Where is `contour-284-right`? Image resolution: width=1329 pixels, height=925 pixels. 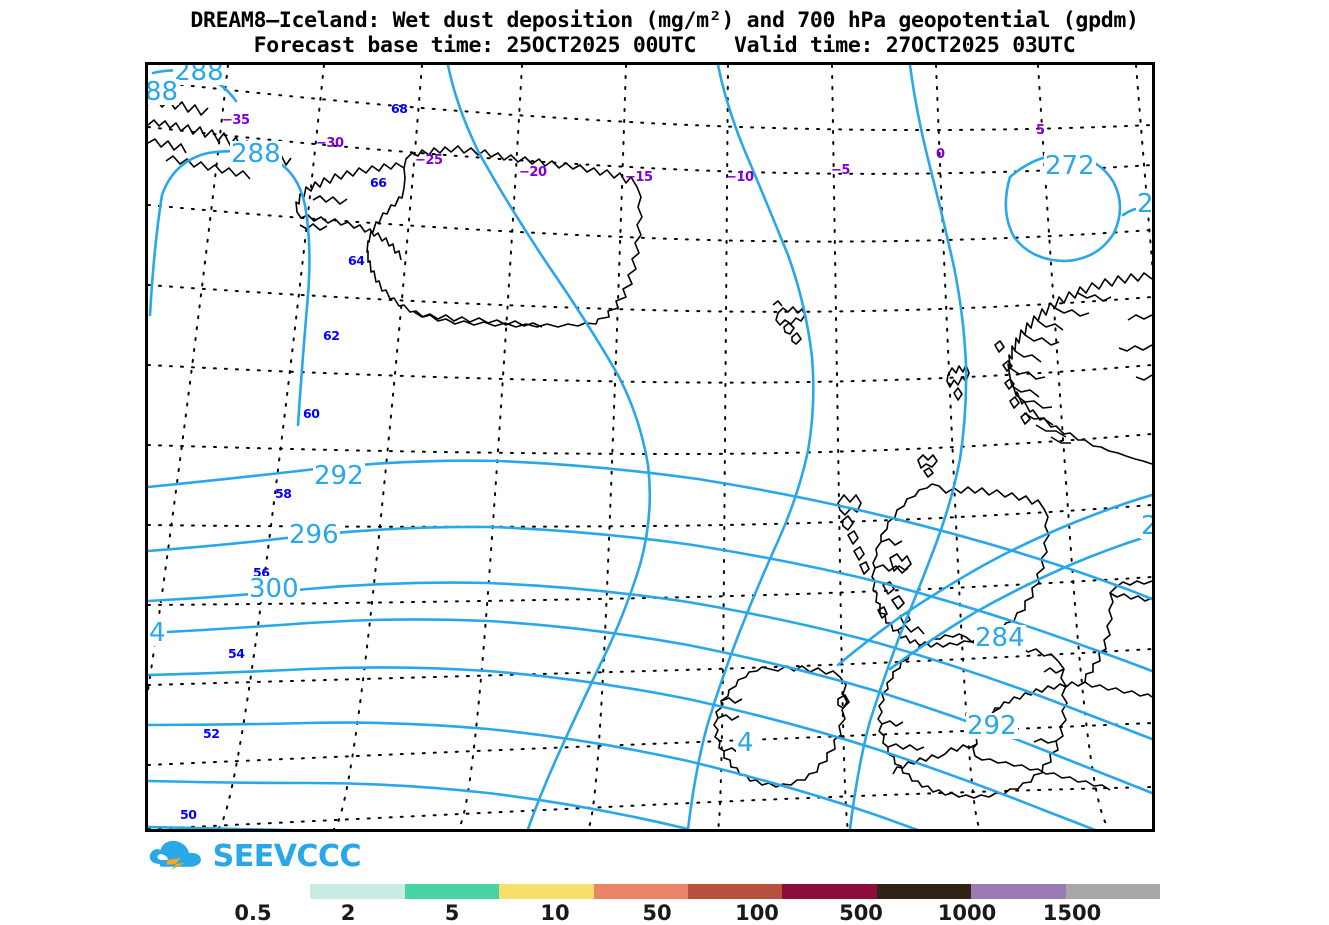
contour-284-right is located at coordinates (994, 580).